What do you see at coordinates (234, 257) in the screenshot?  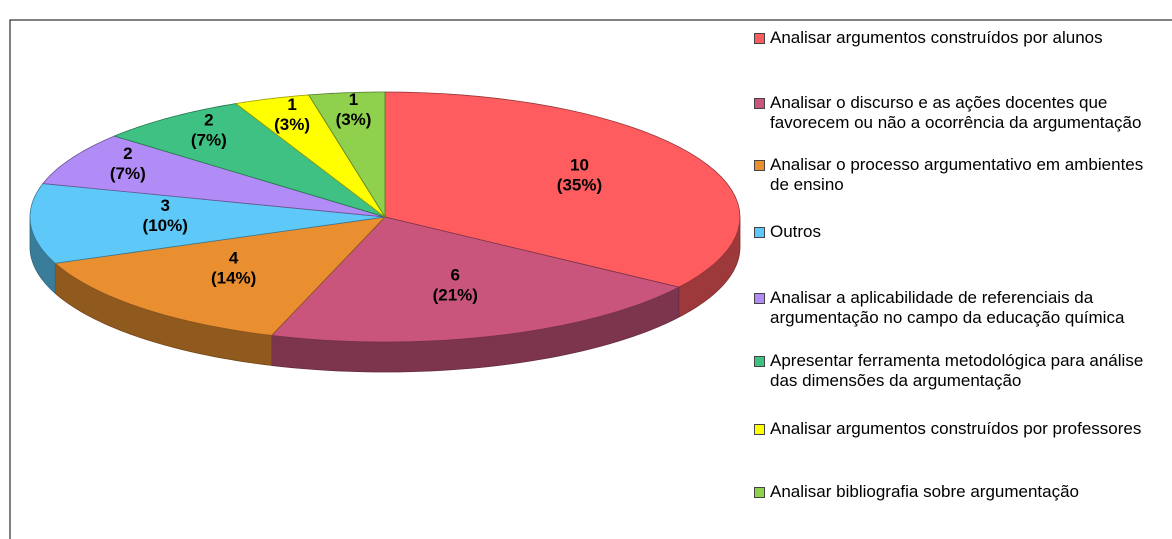 I see `value-label: 4` at bounding box center [234, 257].